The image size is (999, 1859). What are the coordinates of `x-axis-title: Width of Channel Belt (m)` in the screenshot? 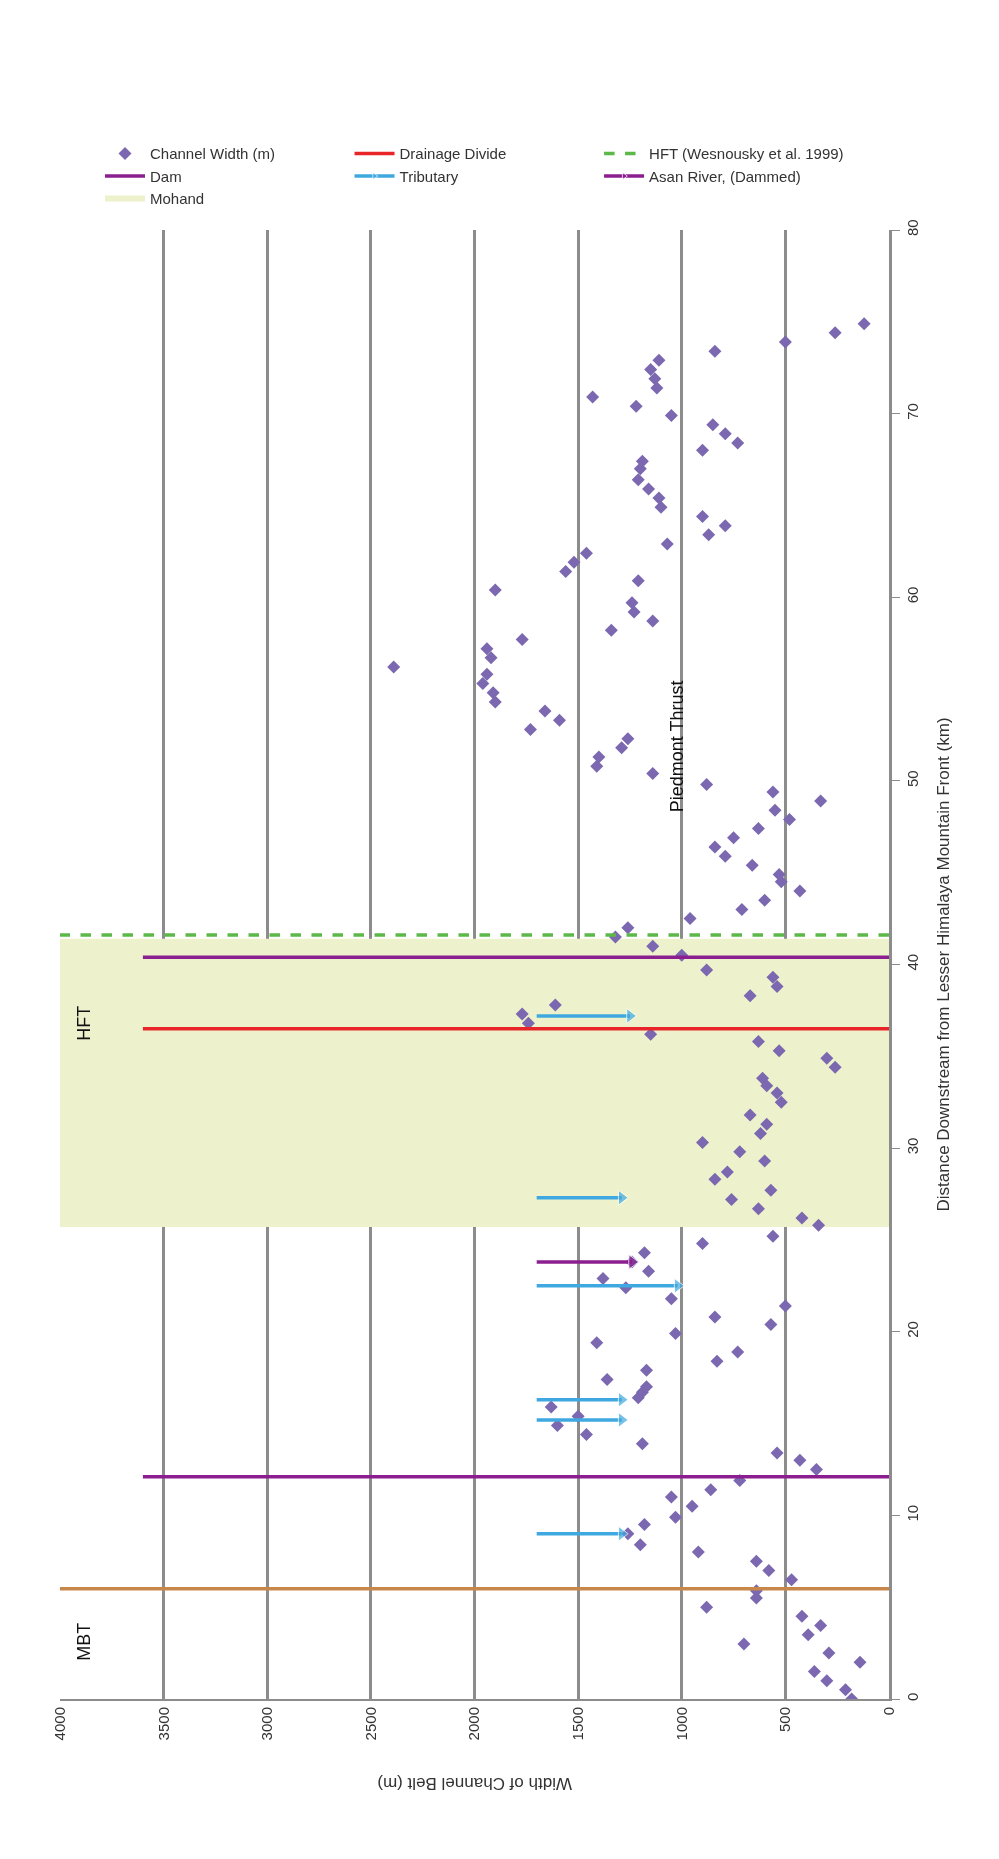 It's located at (474, 1783).